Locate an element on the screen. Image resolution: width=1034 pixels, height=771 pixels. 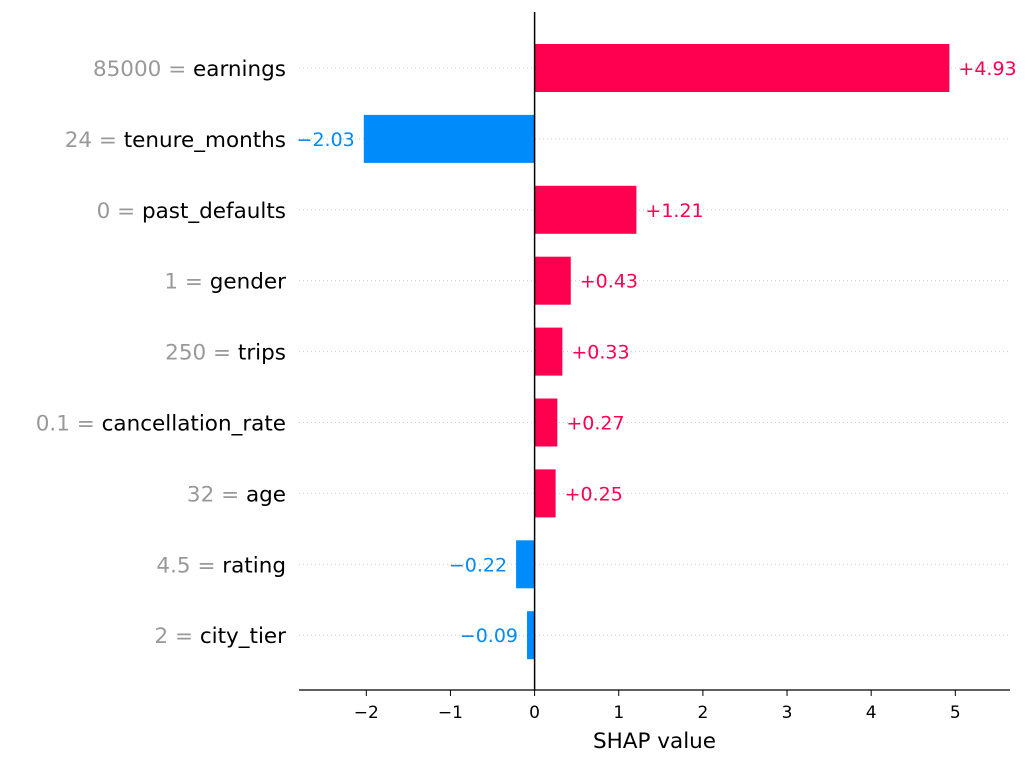
bar-gender is located at coordinates (552, 280).